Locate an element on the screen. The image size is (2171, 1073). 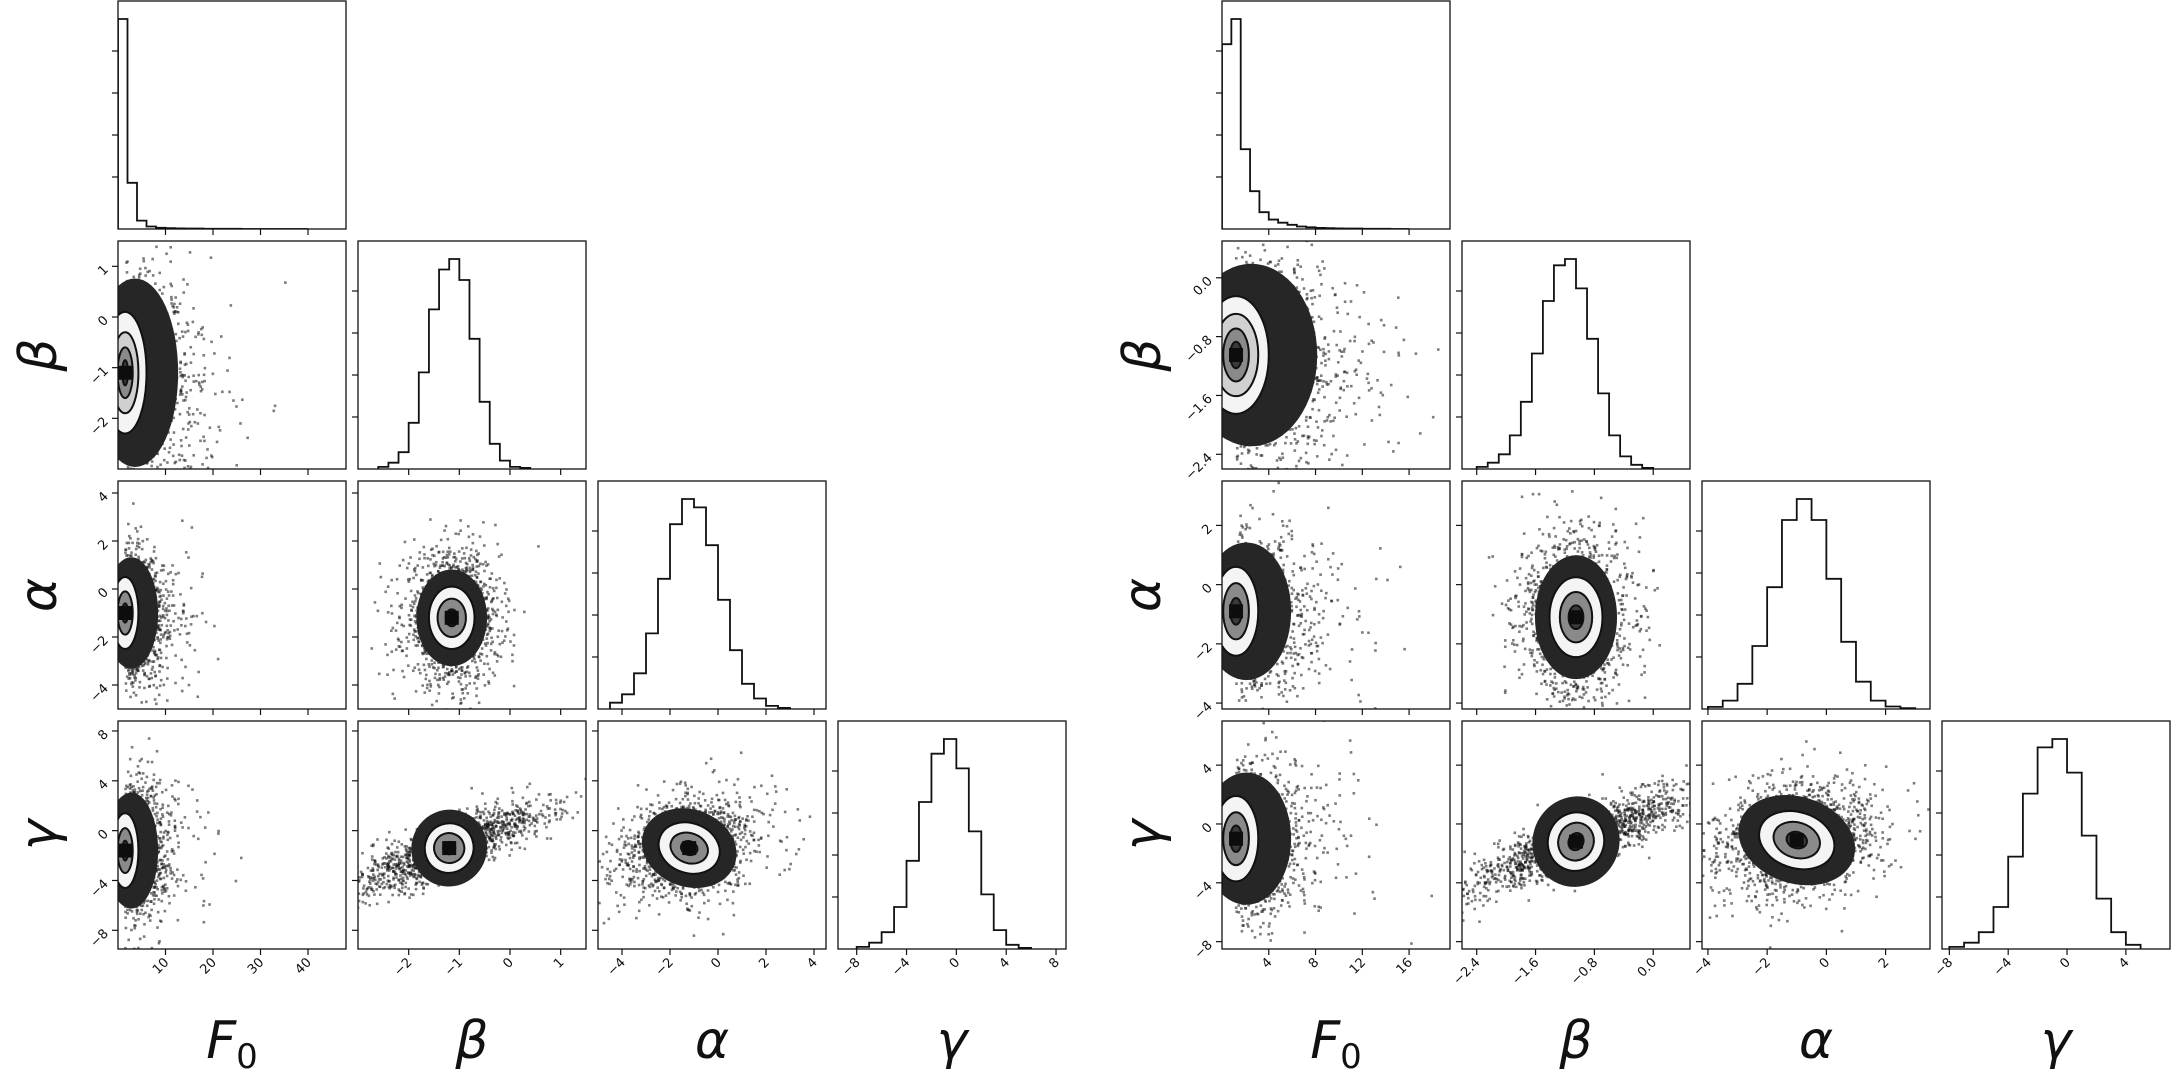
y-axis-label-gamma: γ is located at coordinates (1143, 833).